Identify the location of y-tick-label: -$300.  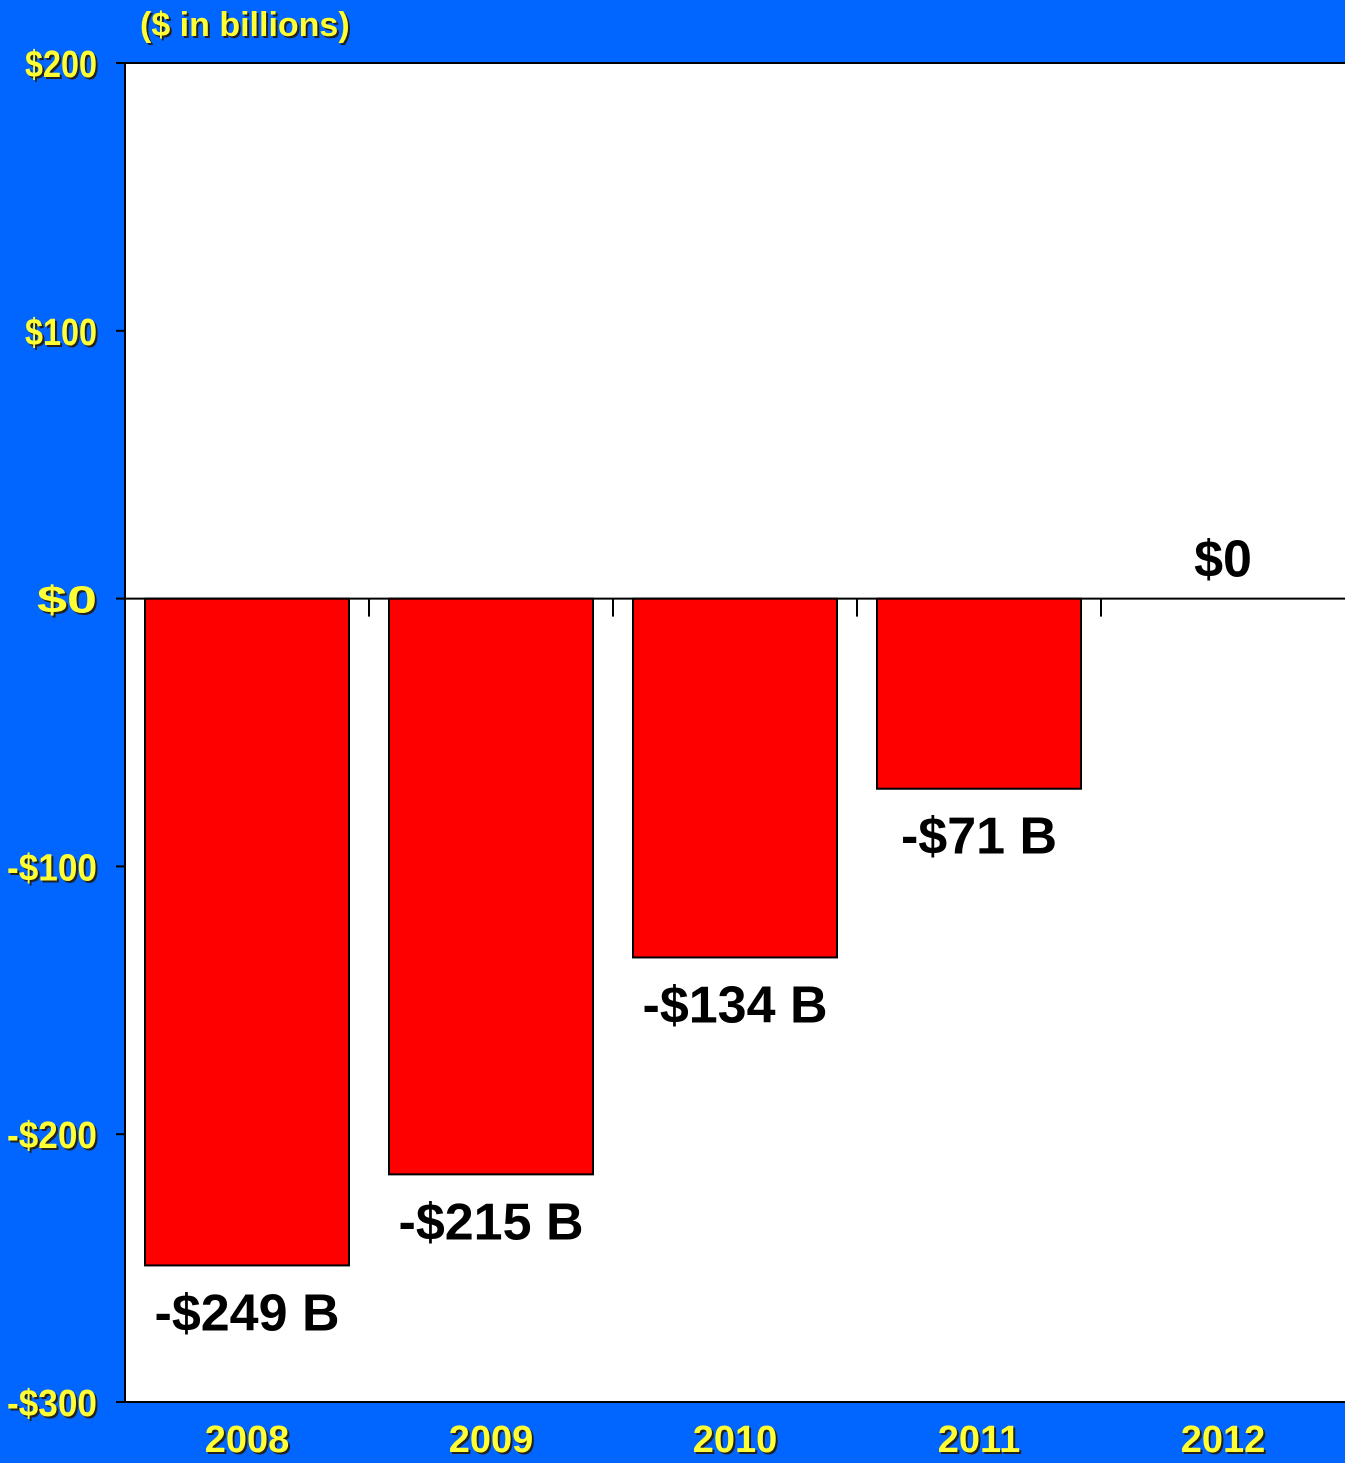
(52, 1404).